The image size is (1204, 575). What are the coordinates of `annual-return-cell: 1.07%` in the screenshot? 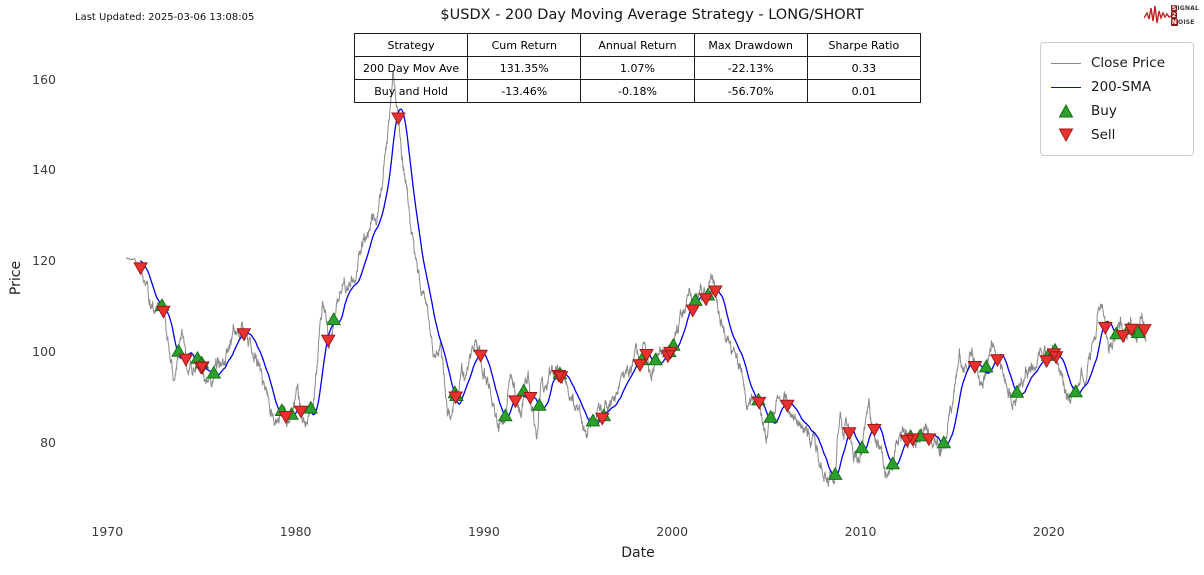 It's located at (637, 68).